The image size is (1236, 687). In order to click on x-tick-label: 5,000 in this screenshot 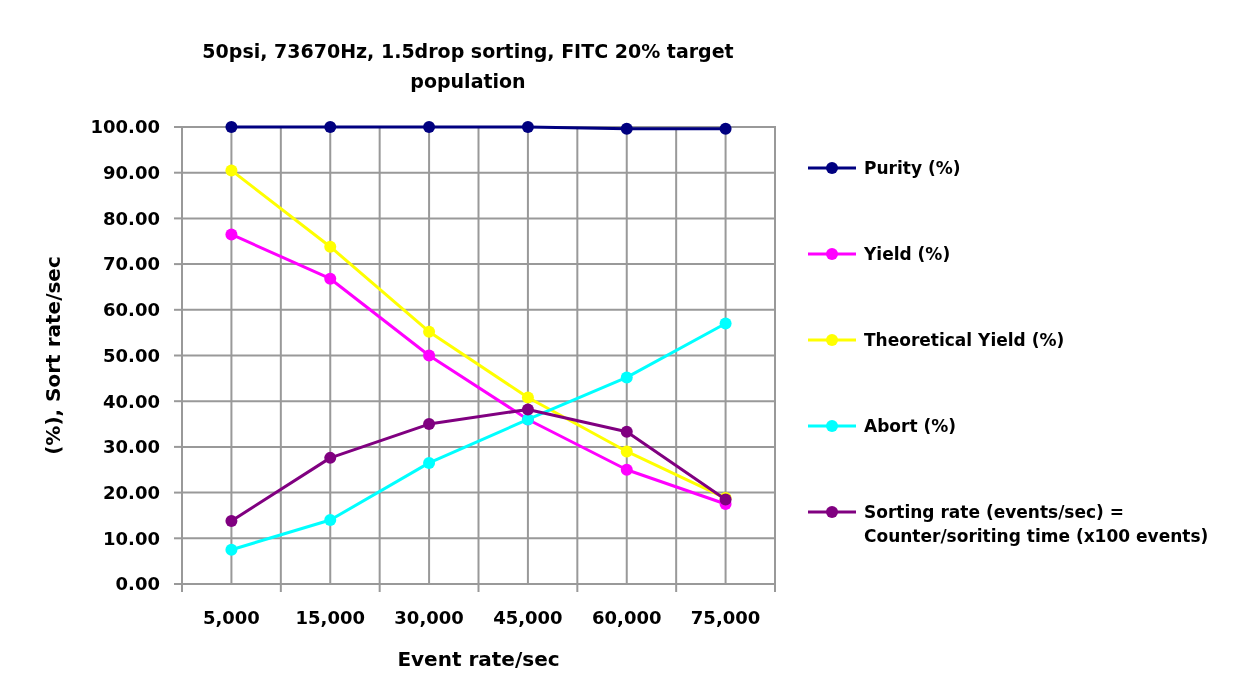, I will do `click(231, 617)`.